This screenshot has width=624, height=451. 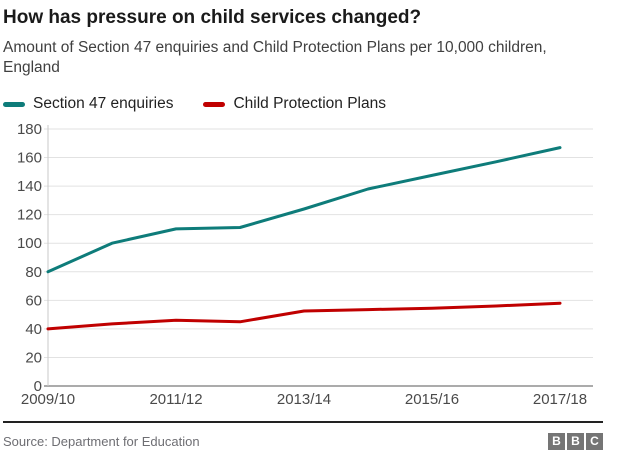 I want to click on y-tick-label: 0, so click(x=38, y=386).